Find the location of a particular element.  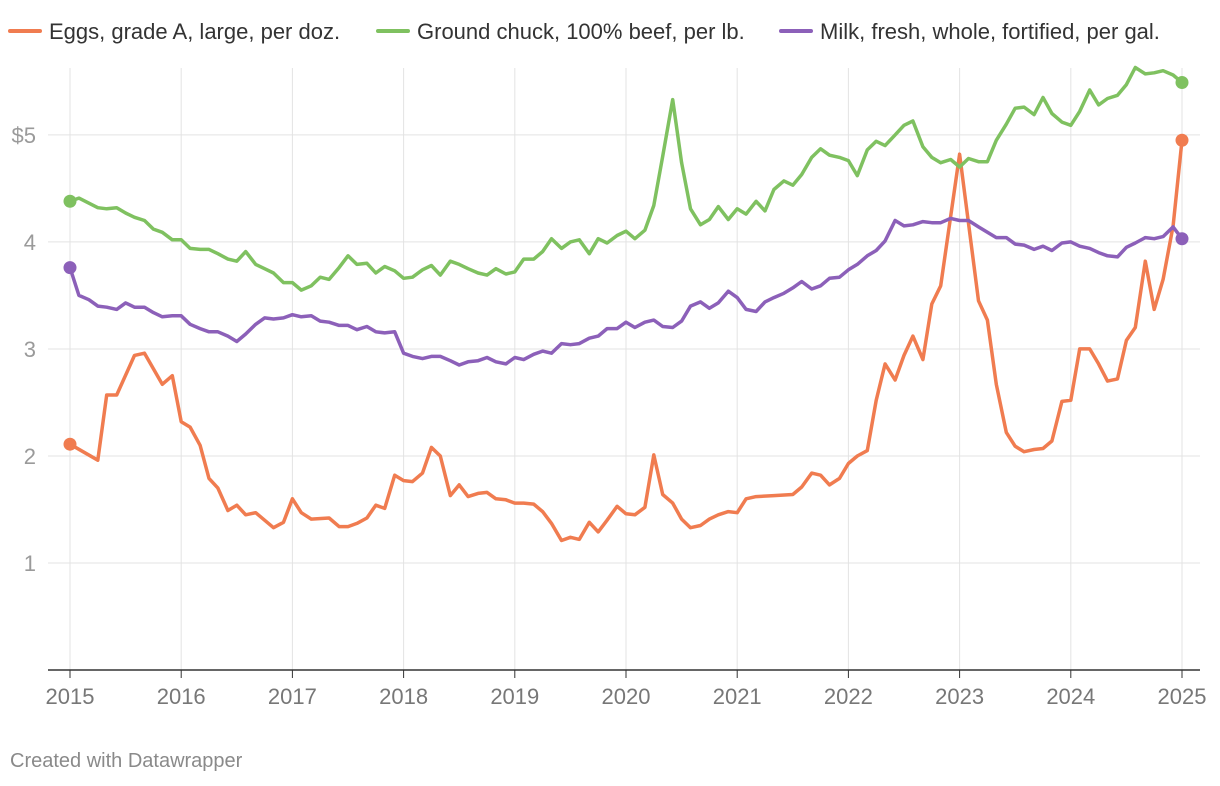

legend-label-eggs: Eggs, grade A, large, per doz. is located at coordinates (194, 31).